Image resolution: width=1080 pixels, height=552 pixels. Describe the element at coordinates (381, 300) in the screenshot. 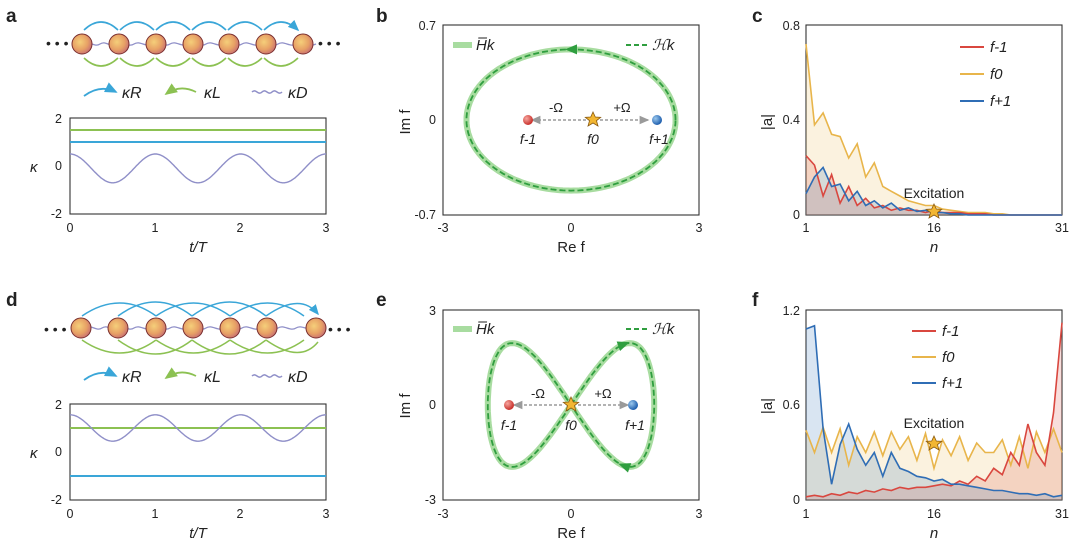

I see `panel-letter-e: e` at that location.